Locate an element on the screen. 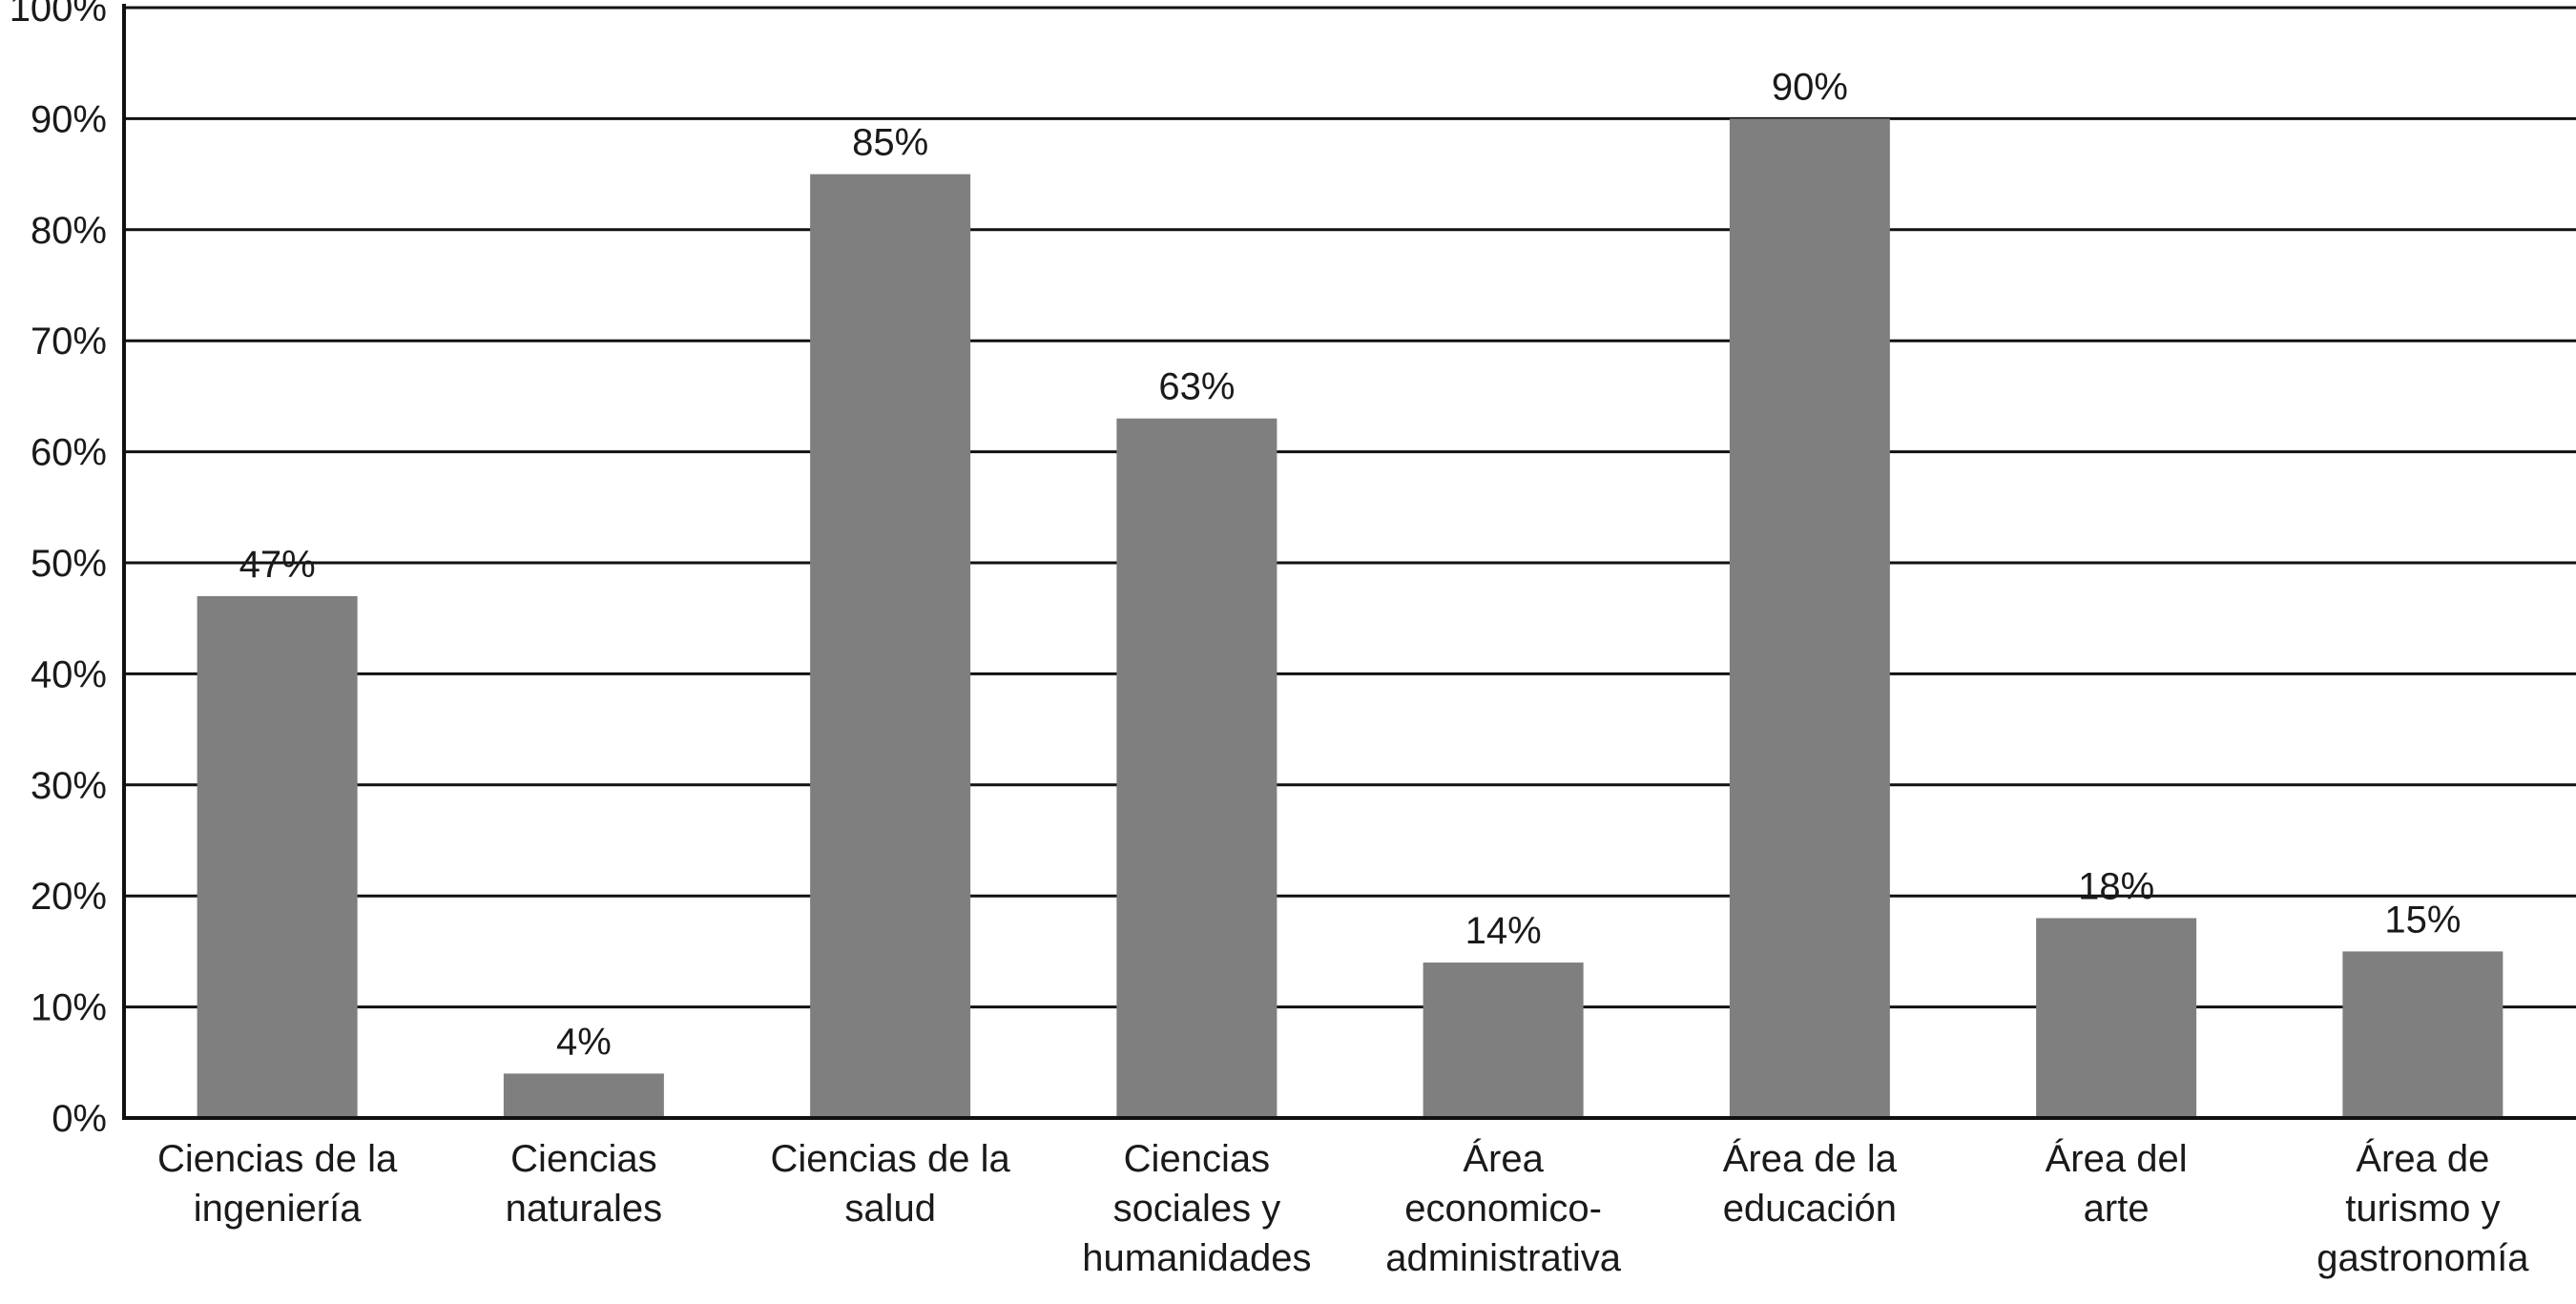  y-tick-labels: 0% 10% 20% 30% 40% 50% 60% 70% 80% 90% 100% is located at coordinates (58, 570).